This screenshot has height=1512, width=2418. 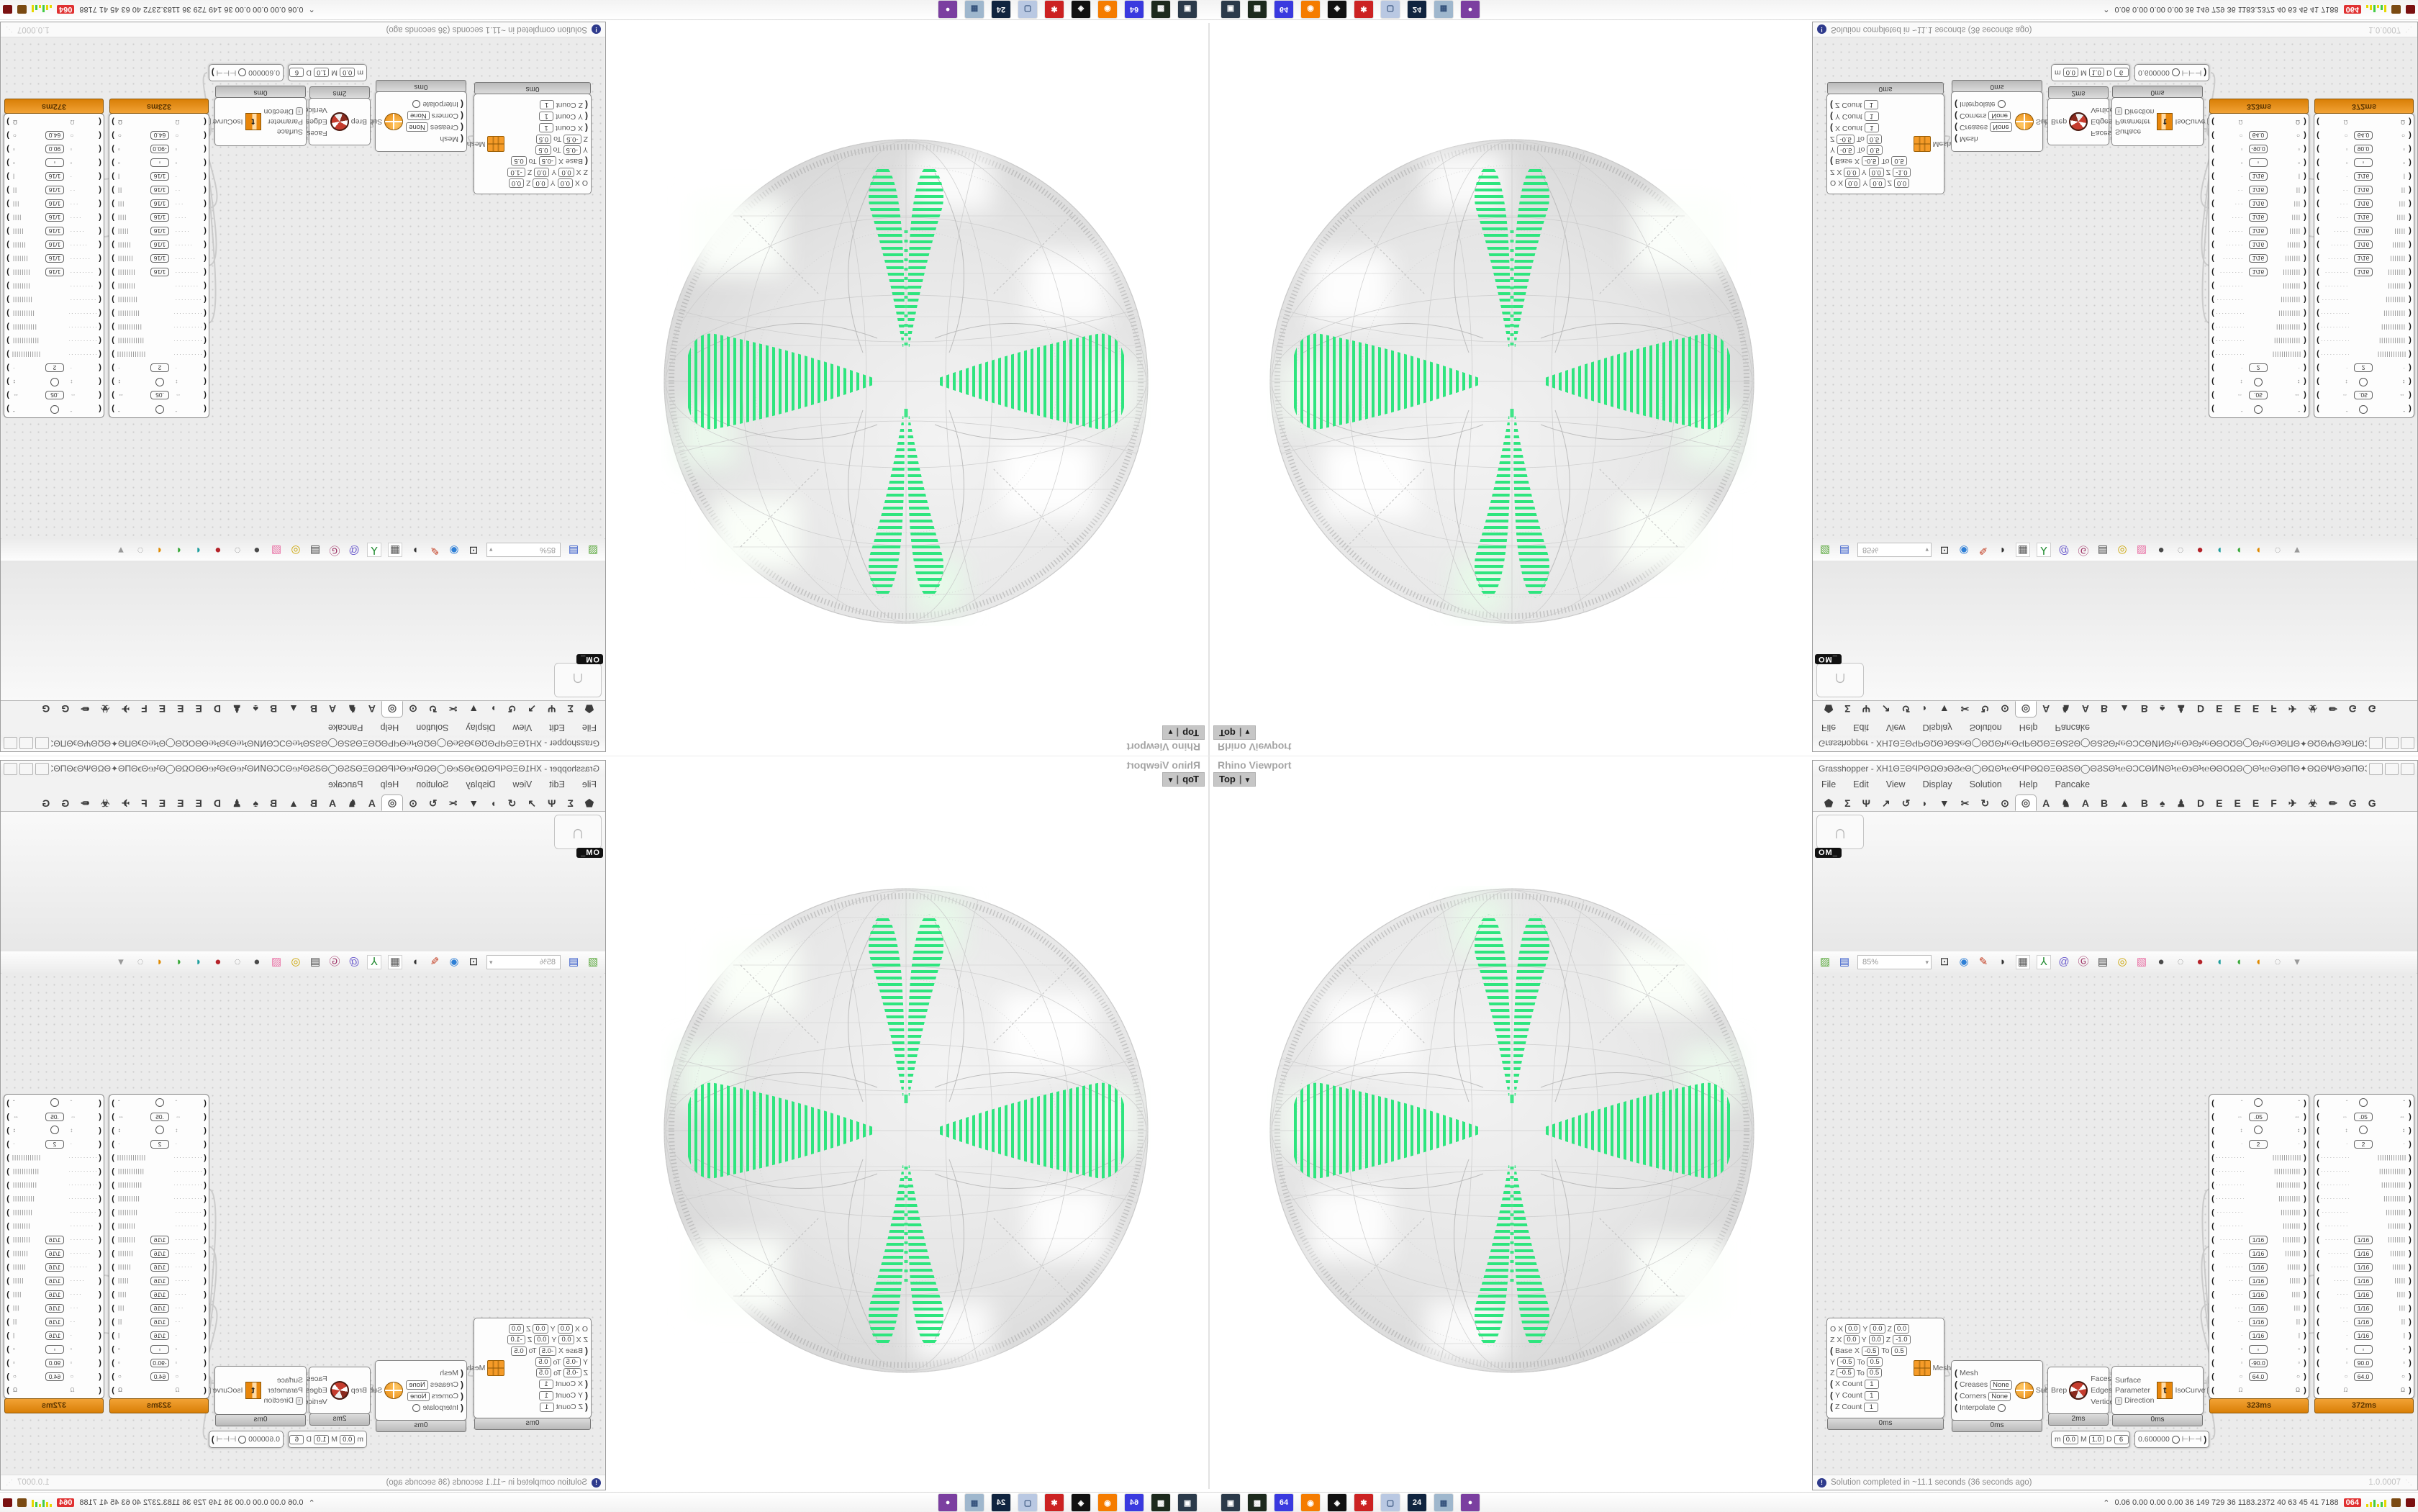 What do you see at coordinates (2364, 1226) in the screenshot?
I see `slider-row: (········ ||||||||)` at bounding box center [2364, 1226].